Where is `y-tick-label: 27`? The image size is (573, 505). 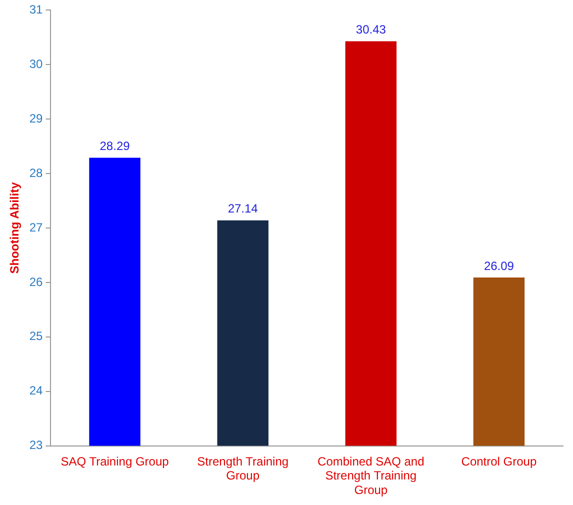 y-tick-label: 27 is located at coordinates (36, 227).